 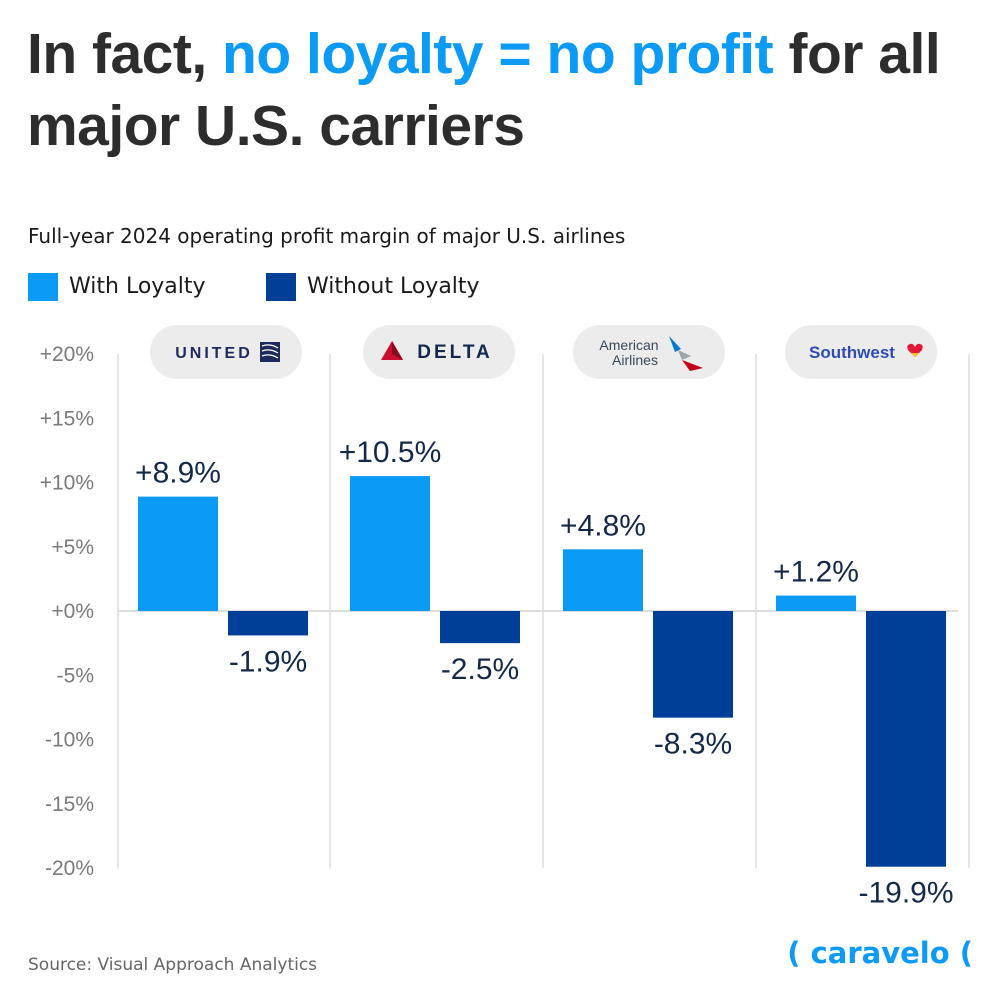 I want to click on logo-text-united: UNITED, so click(x=214, y=353).